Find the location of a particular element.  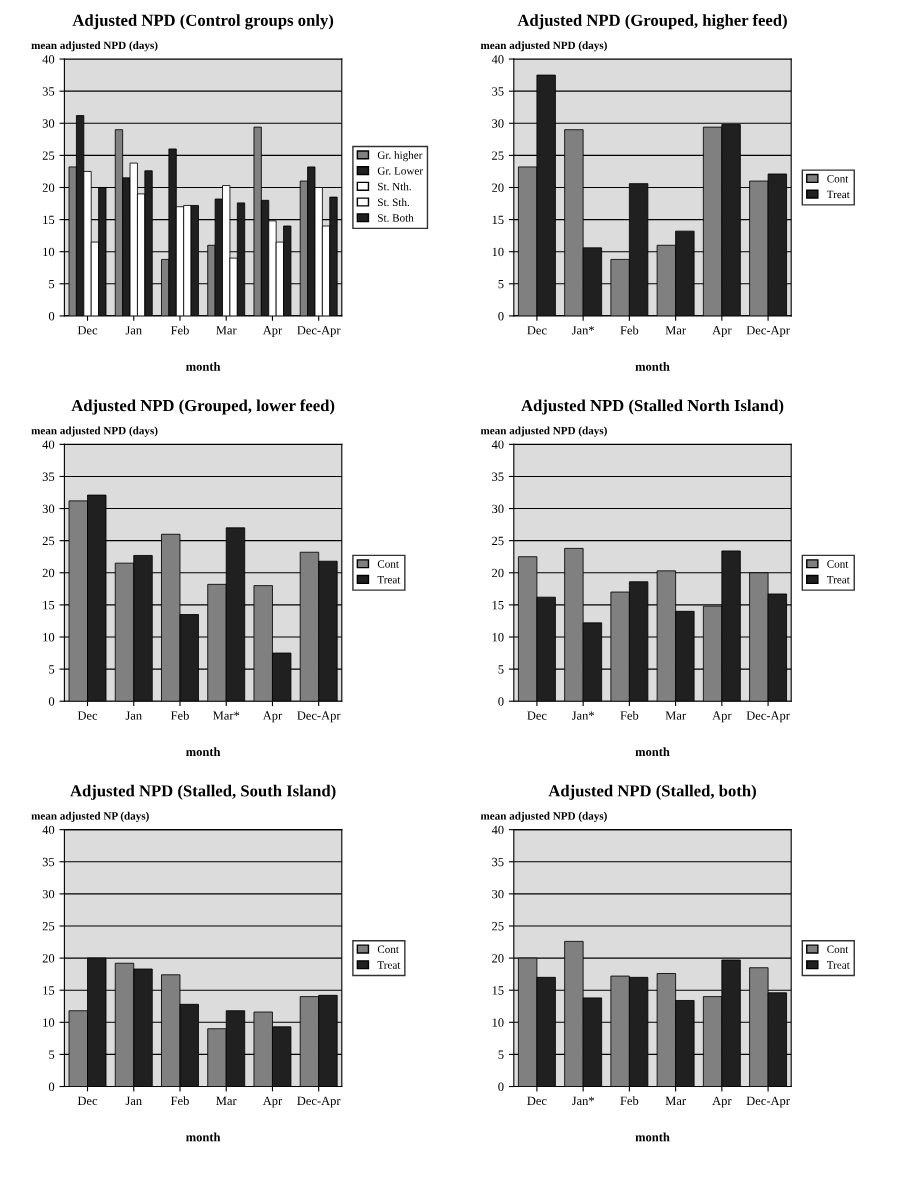

chart-title: Adjusted NPD (Stalled North Island) is located at coordinates (652, 407).